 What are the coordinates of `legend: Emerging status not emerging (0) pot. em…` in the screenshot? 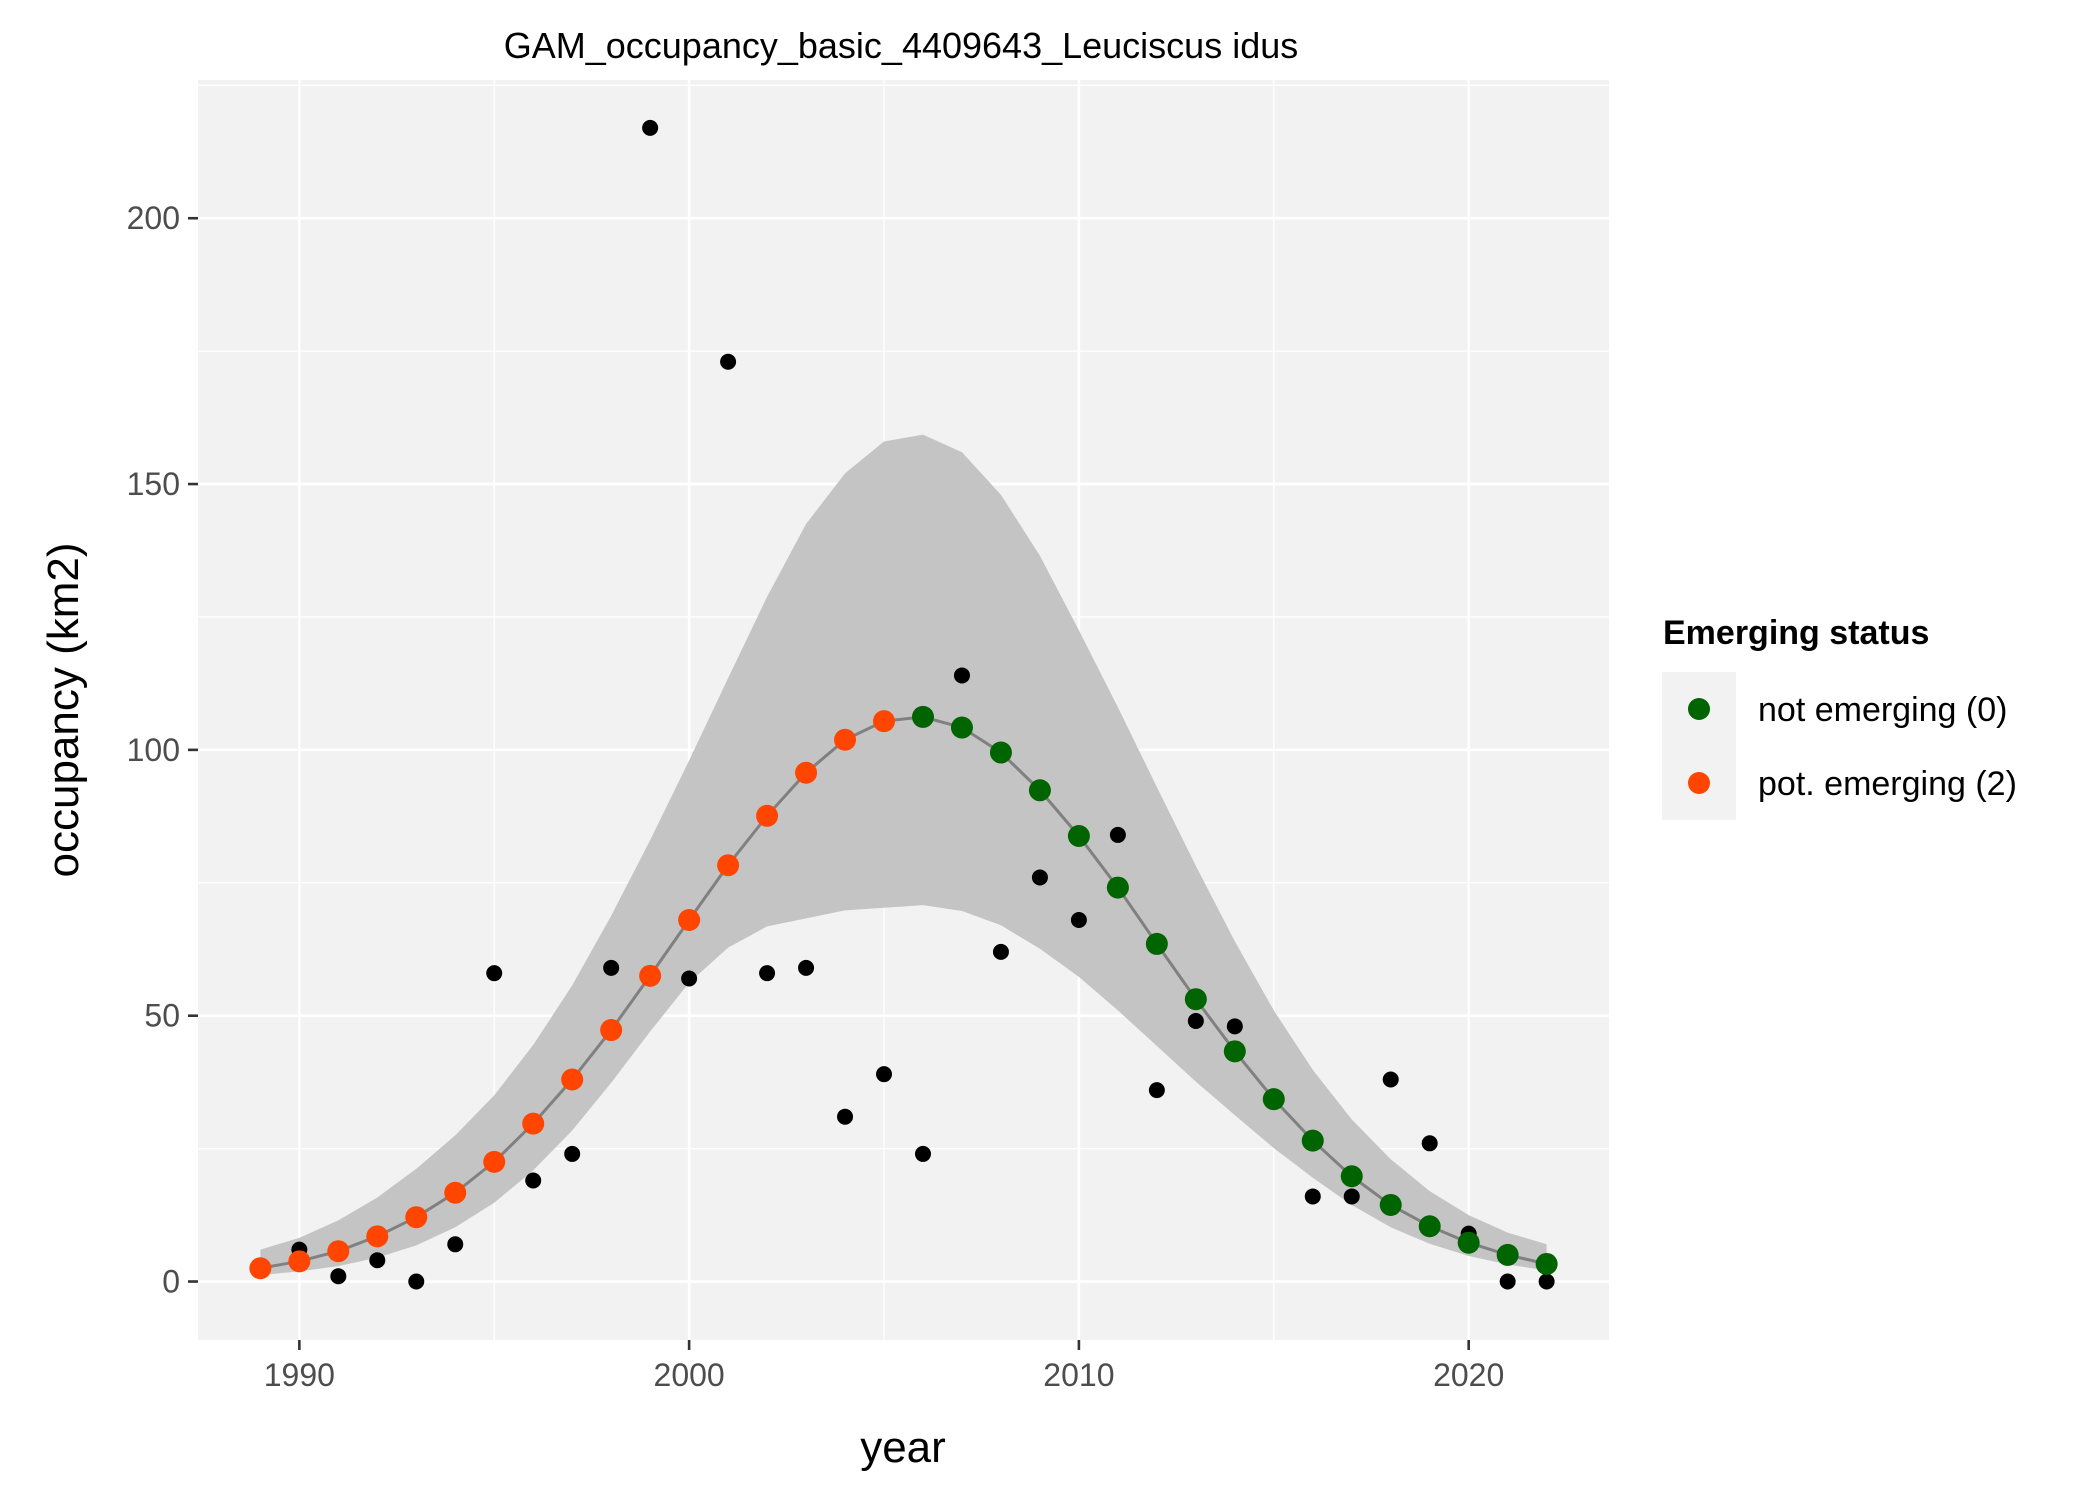 It's located at (1839, 717).